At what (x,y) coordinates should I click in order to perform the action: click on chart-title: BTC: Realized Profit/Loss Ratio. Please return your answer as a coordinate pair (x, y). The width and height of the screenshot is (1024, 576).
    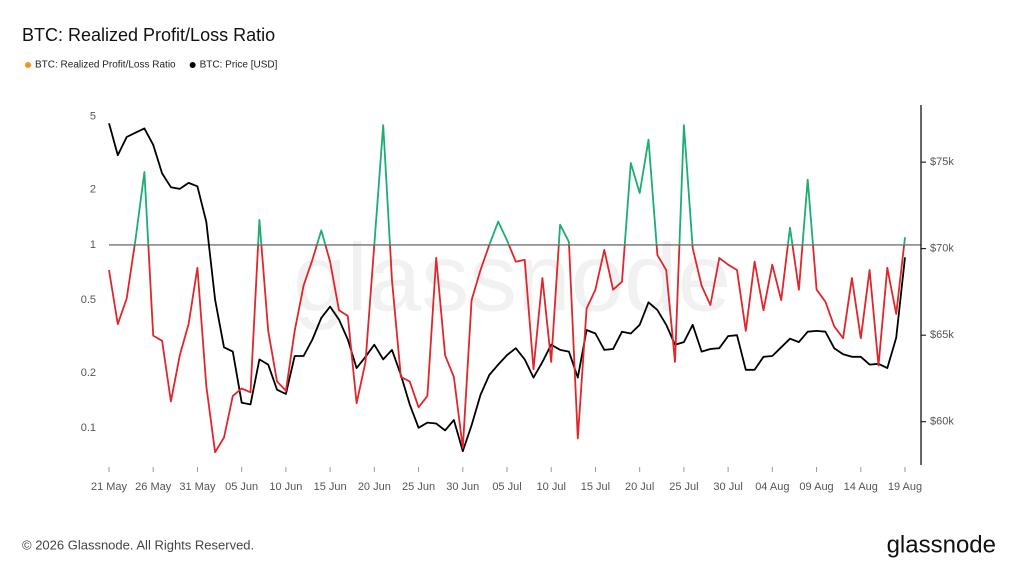
    Looking at the image, I should click on (148, 35).